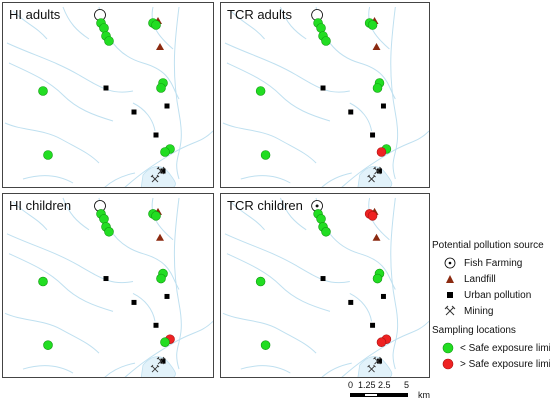 This screenshot has width=550, height=404. What do you see at coordinates (367, 385) in the screenshot?
I see `scale-tick-1: 1.25` at bounding box center [367, 385].